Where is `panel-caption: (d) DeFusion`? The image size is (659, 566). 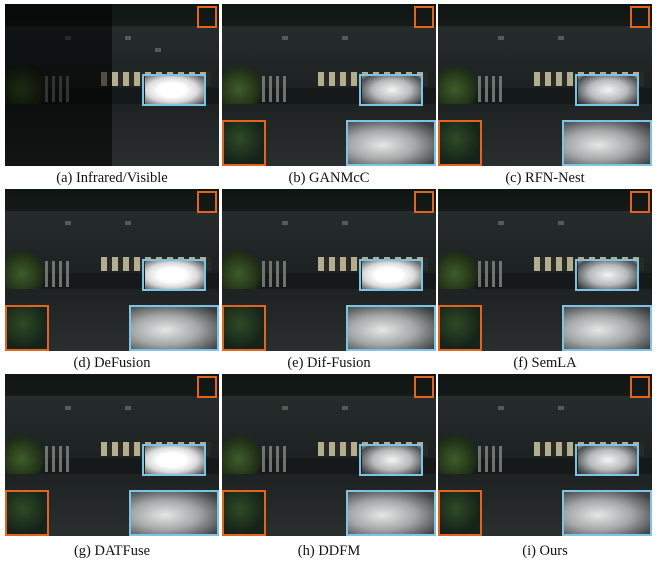 panel-caption: (d) DeFusion is located at coordinates (112, 363).